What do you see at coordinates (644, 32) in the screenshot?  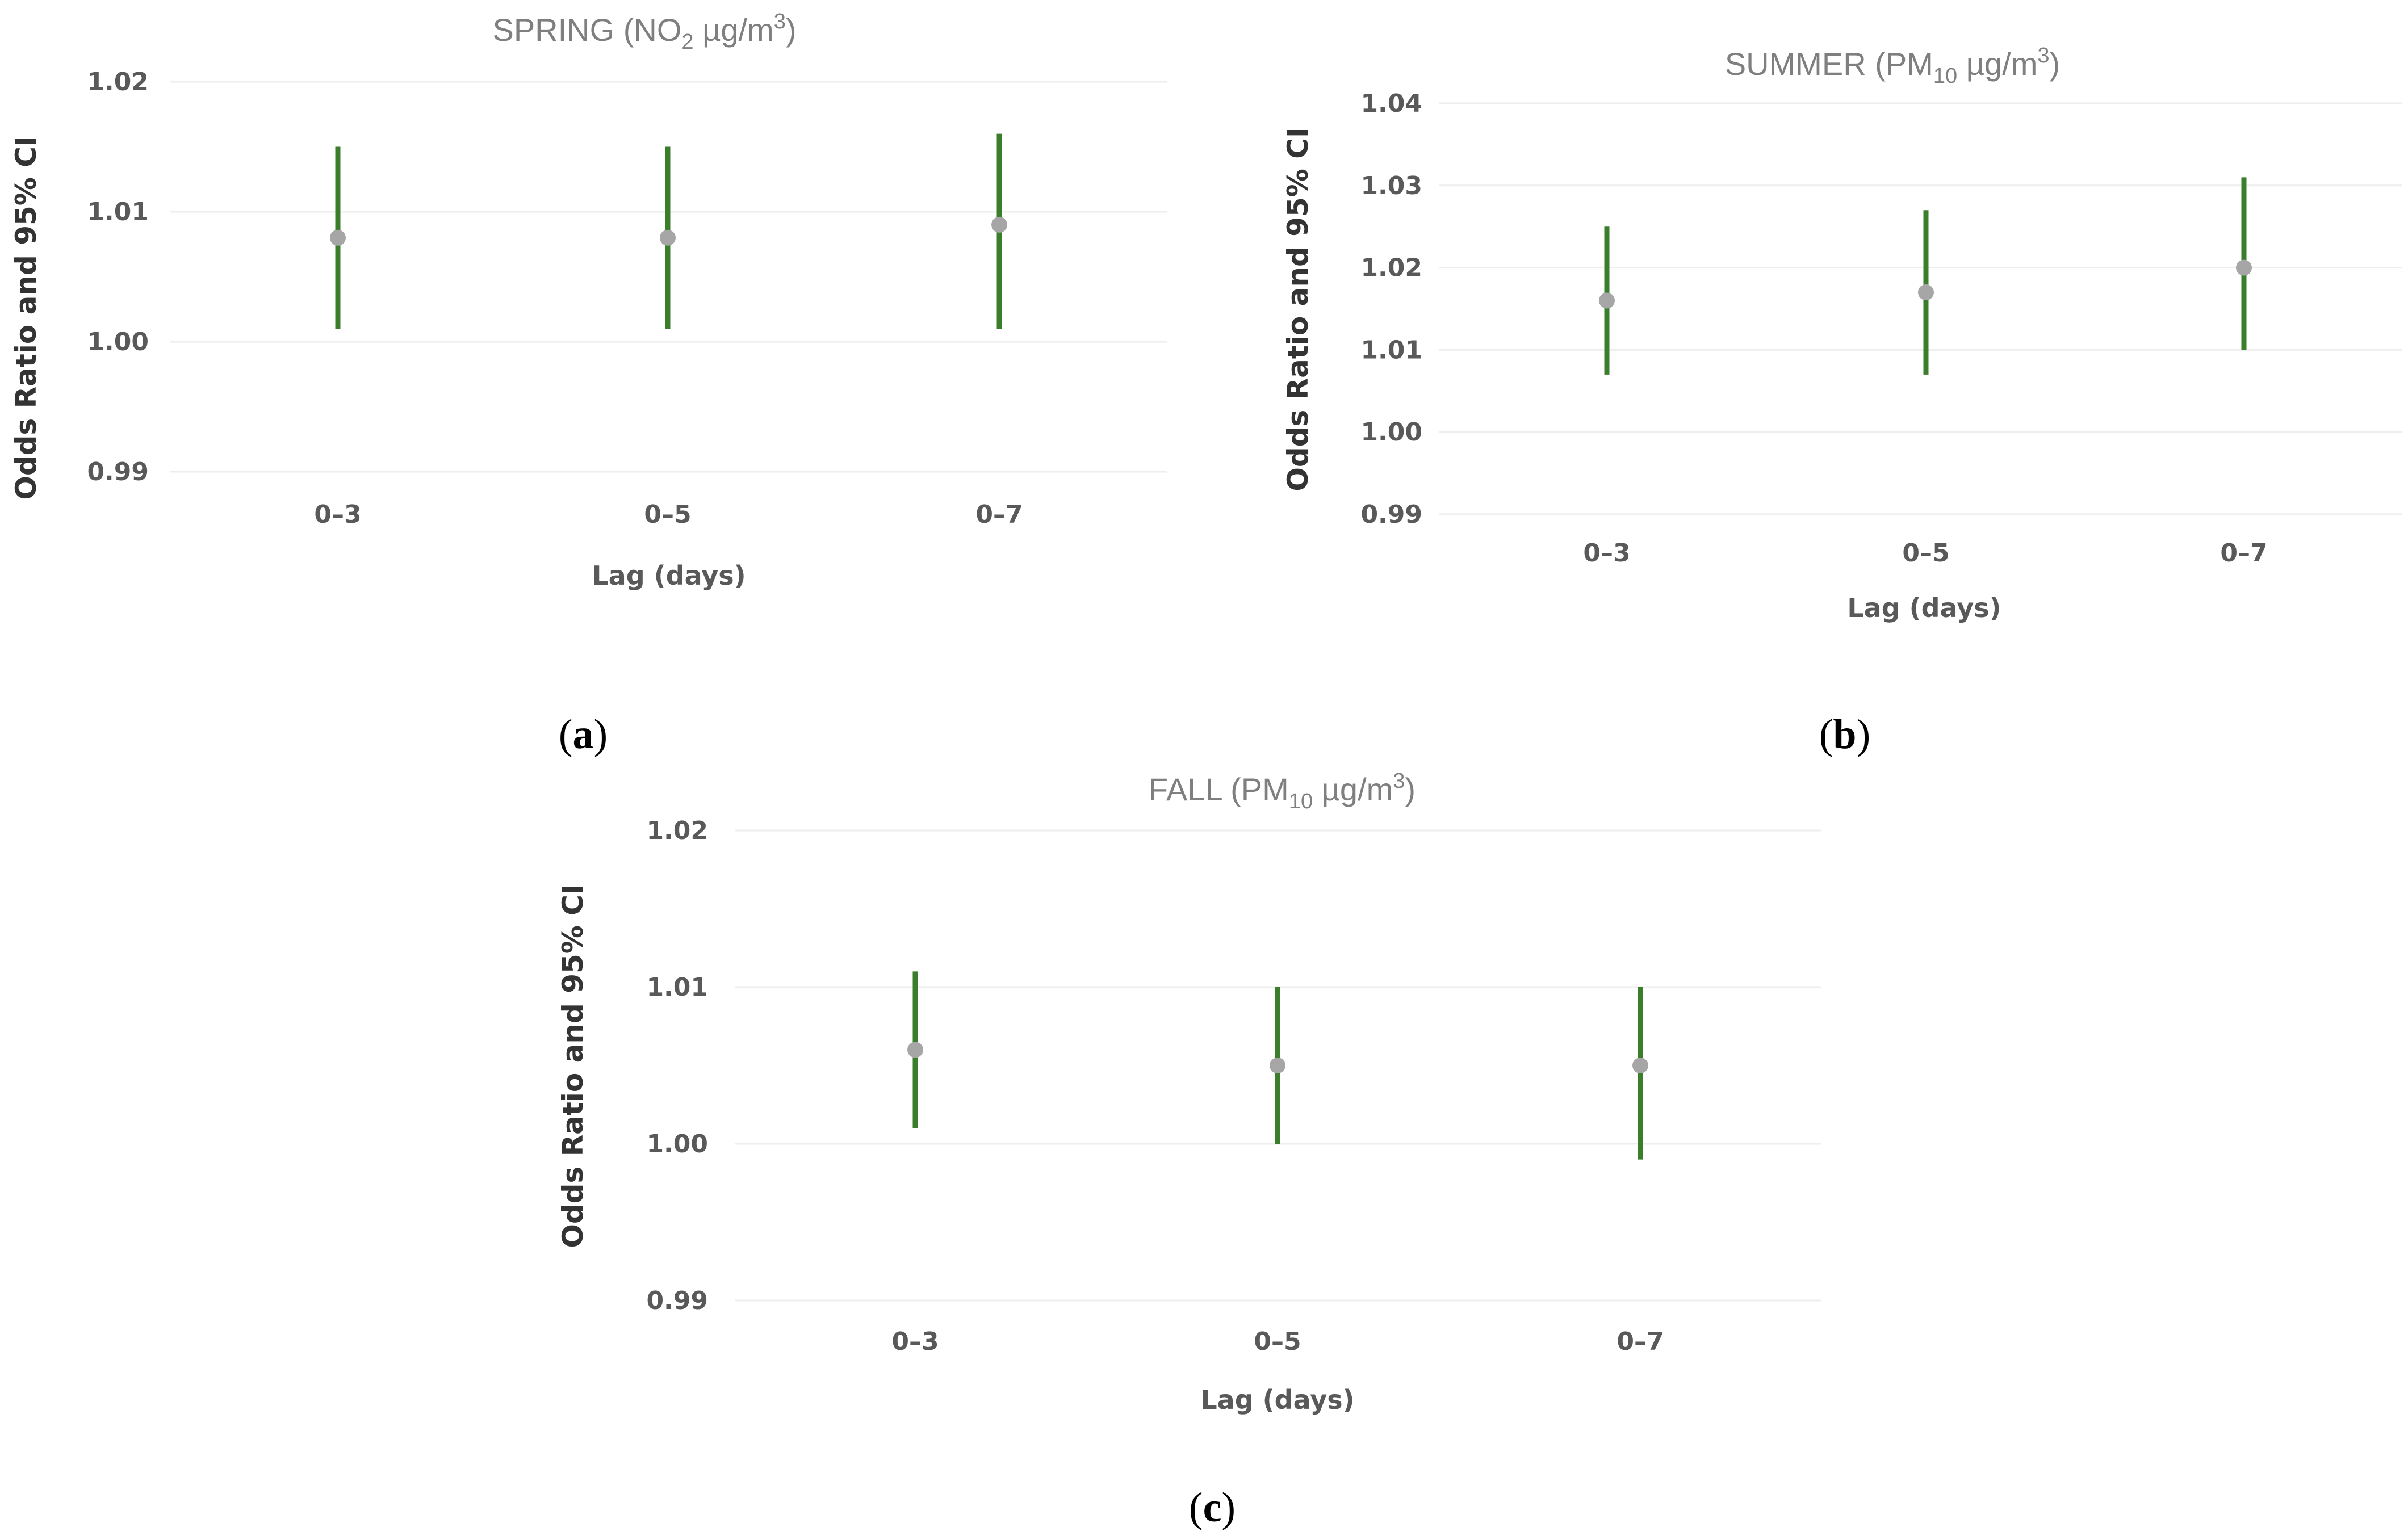 I see `chart-title-a: SPRING (NO2 µg/m3)` at bounding box center [644, 32].